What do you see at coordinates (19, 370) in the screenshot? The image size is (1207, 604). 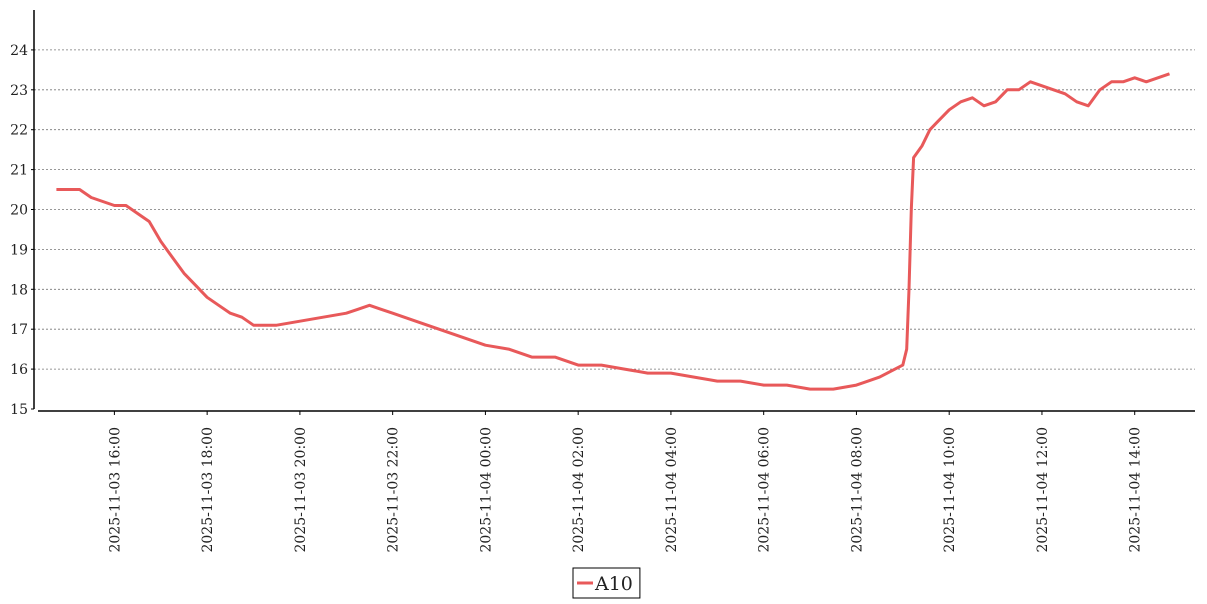 I see `y-tick-label: 16` at bounding box center [19, 370].